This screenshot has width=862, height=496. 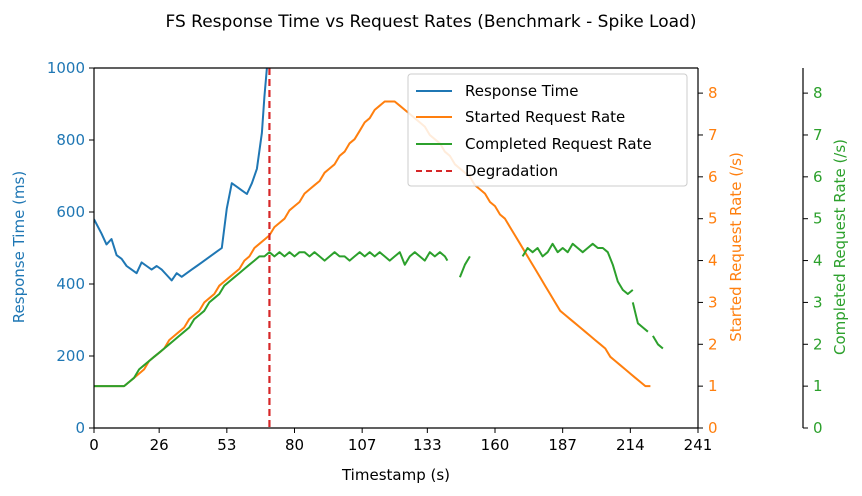 What do you see at coordinates (562, 445) in the screenshot?
I see `x-tick-label: 187` at bounding box center [562, 445].